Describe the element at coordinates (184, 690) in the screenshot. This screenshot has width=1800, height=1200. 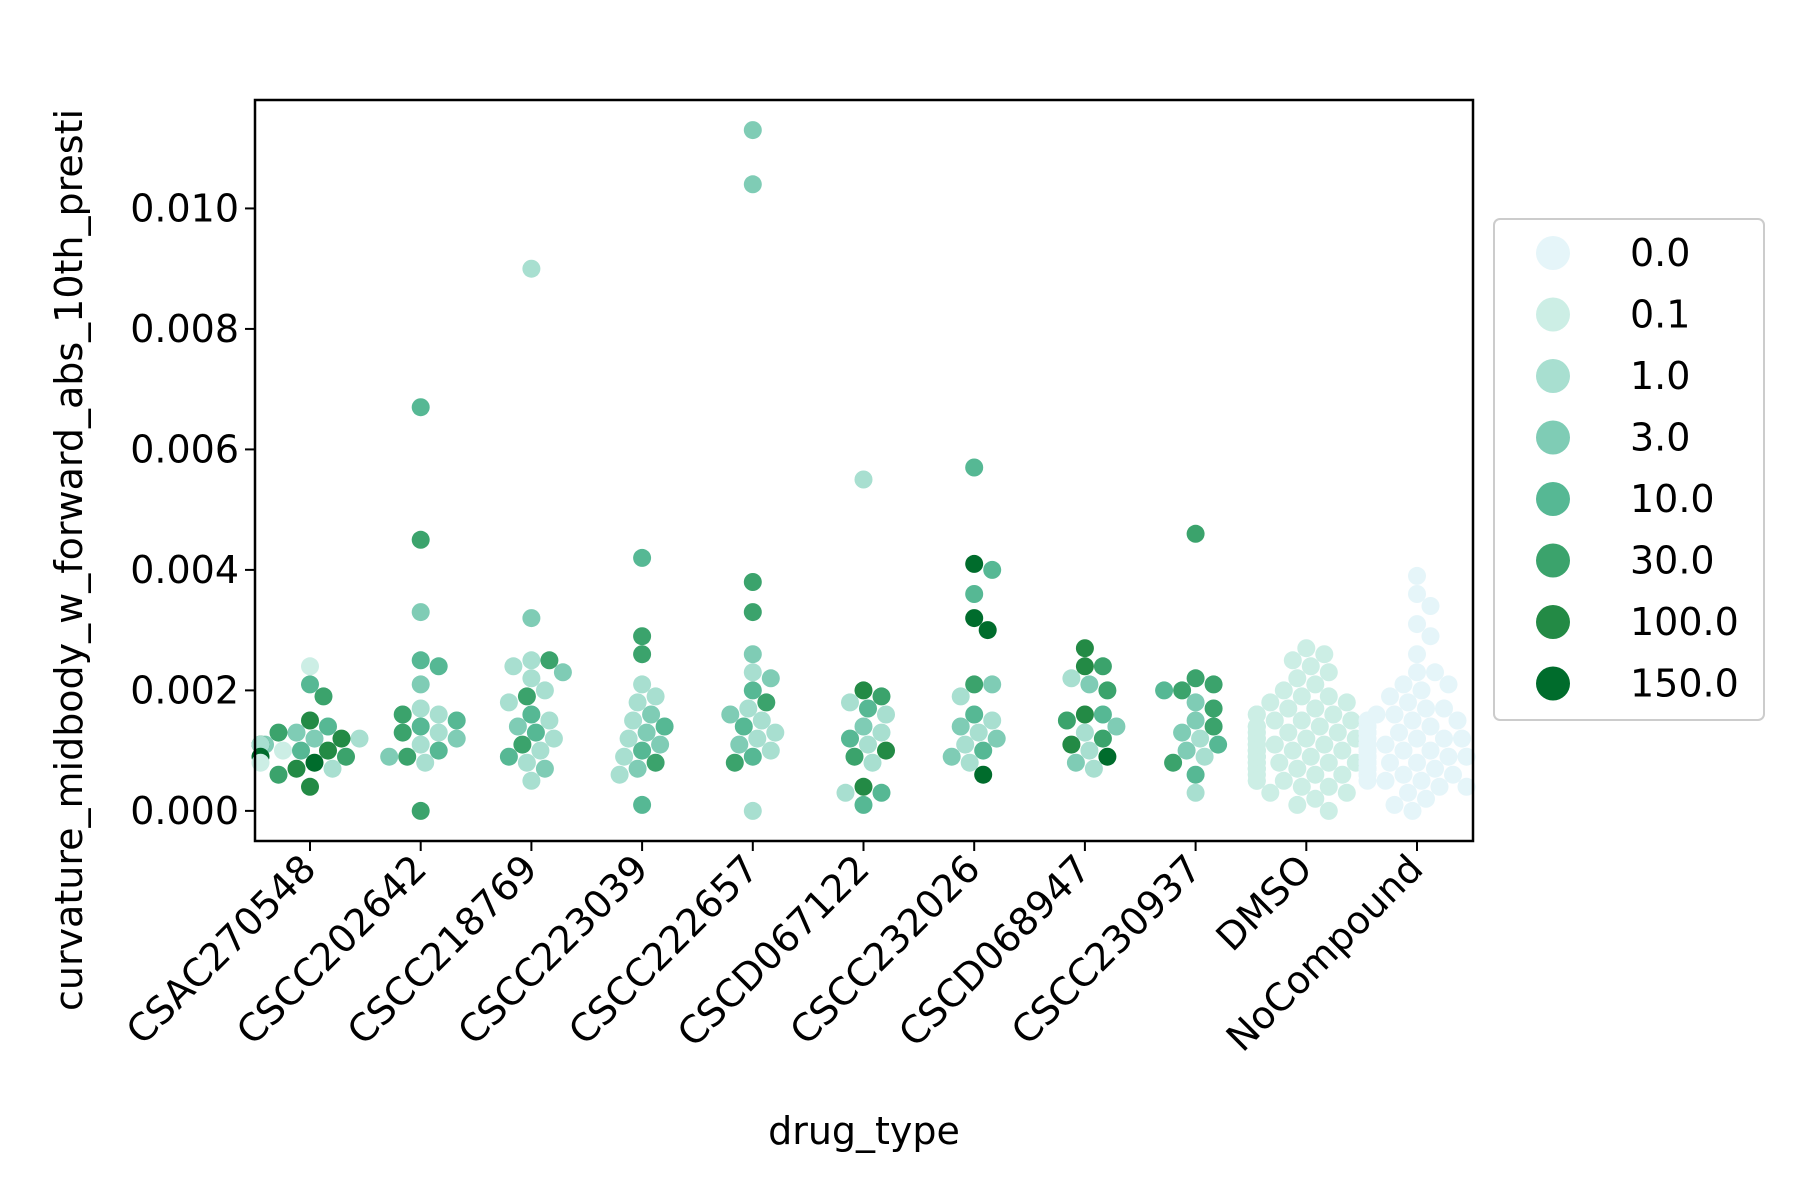
I see `y-tick-label: 0.002` at that location.